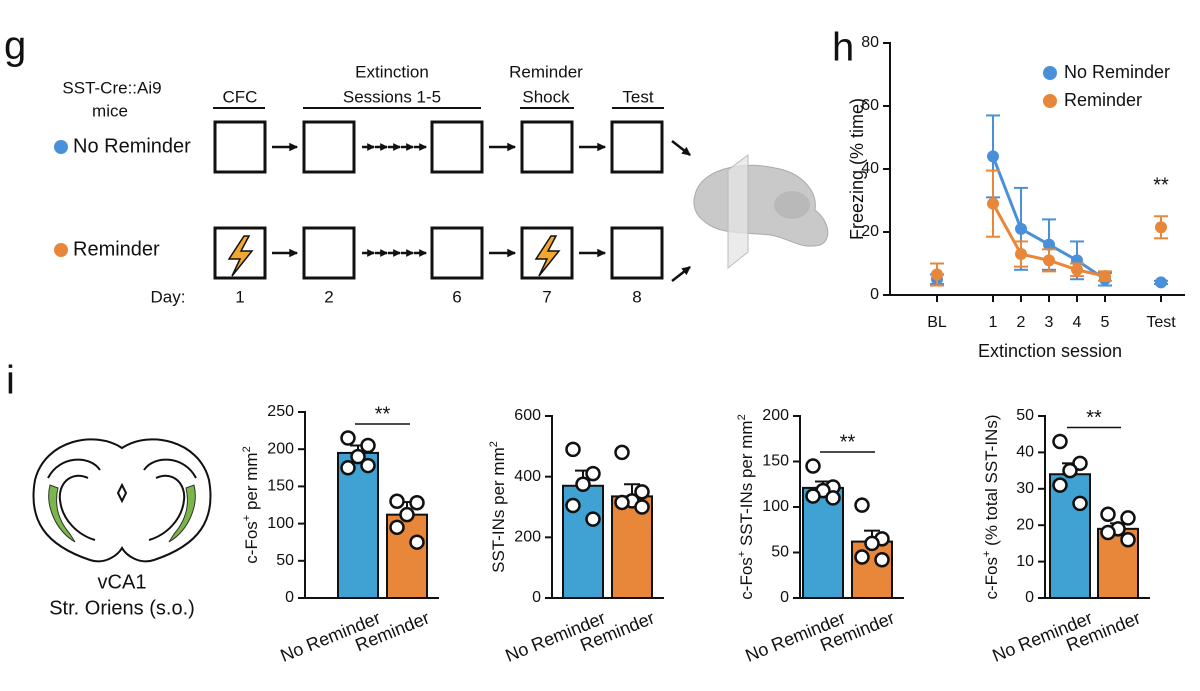 This screenshot has width=1200, height=691. What do you see at coordinates (857, 169) in the screenshot?
I see `y-axis-label: Freezing (% time)` at bounding box center [857, 169].